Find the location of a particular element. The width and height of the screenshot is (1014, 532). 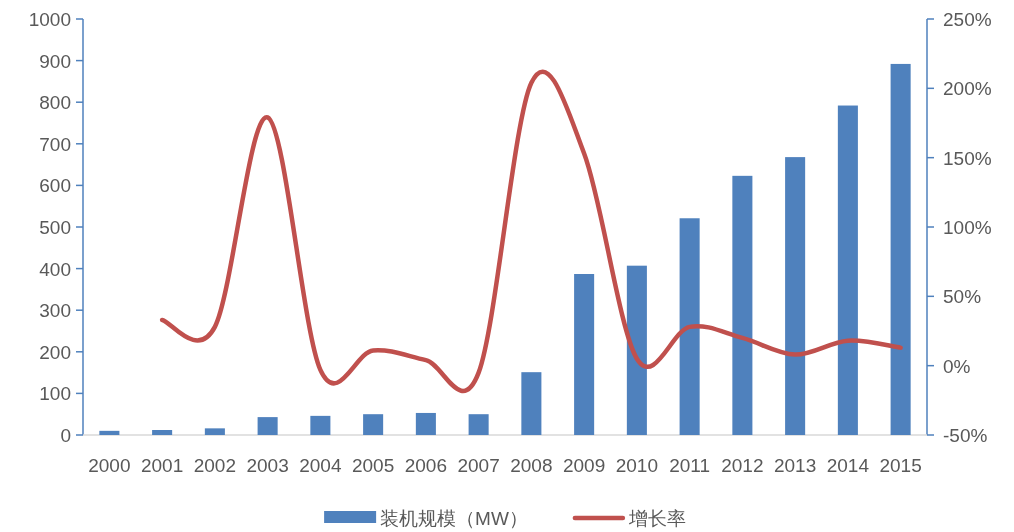

y2-tick-label: 200% is located at coordinates (967, 89).